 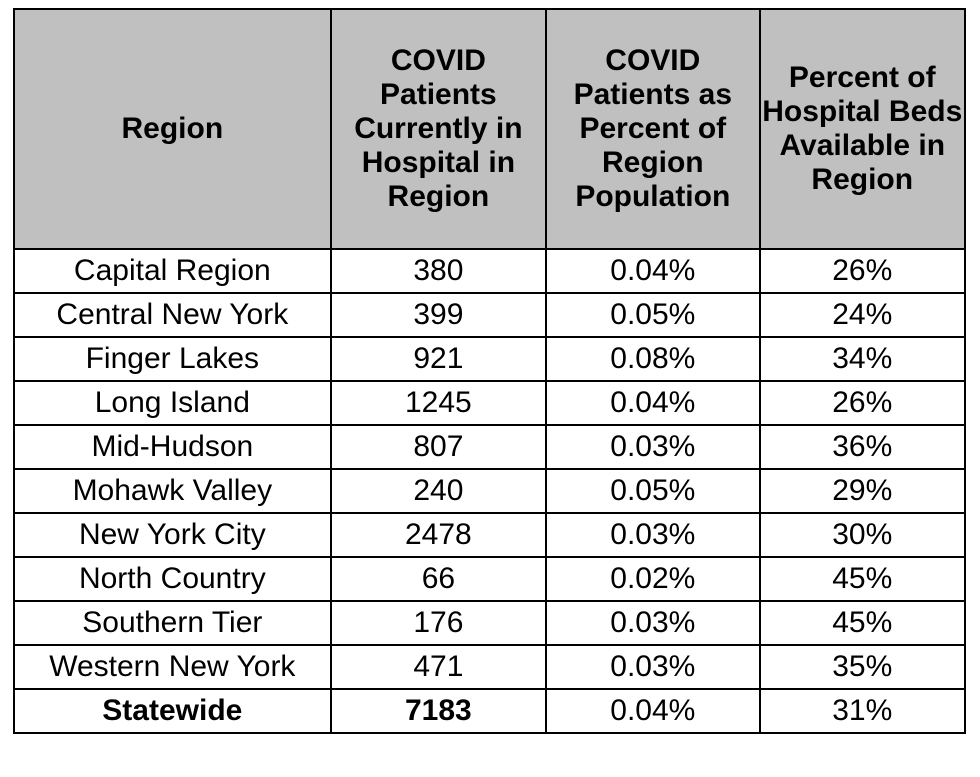 I want to click on cell-region: Mohawk Valley, so click(x=172, y=491).